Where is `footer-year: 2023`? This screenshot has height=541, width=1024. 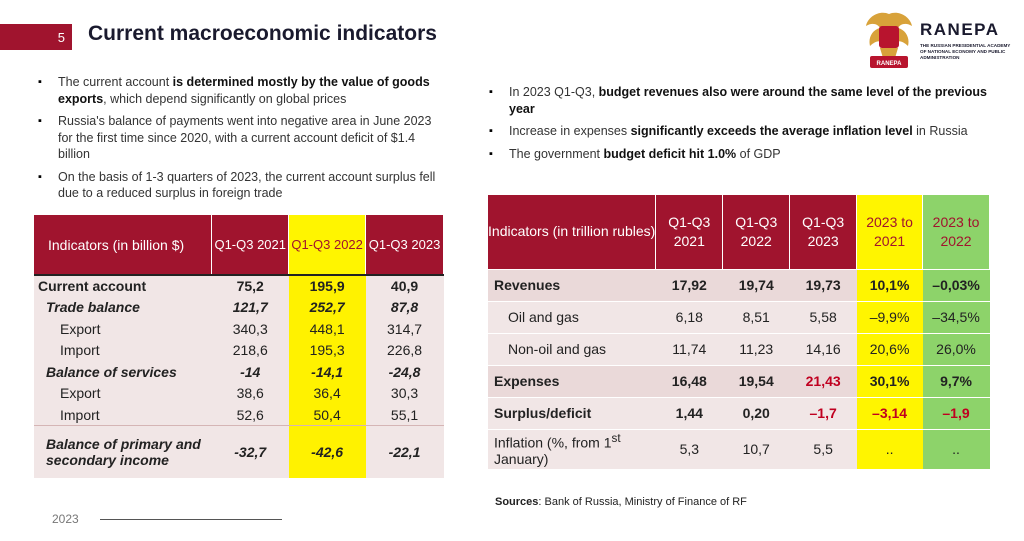
footer-year: 2023 is located at coordinates (65, 519).